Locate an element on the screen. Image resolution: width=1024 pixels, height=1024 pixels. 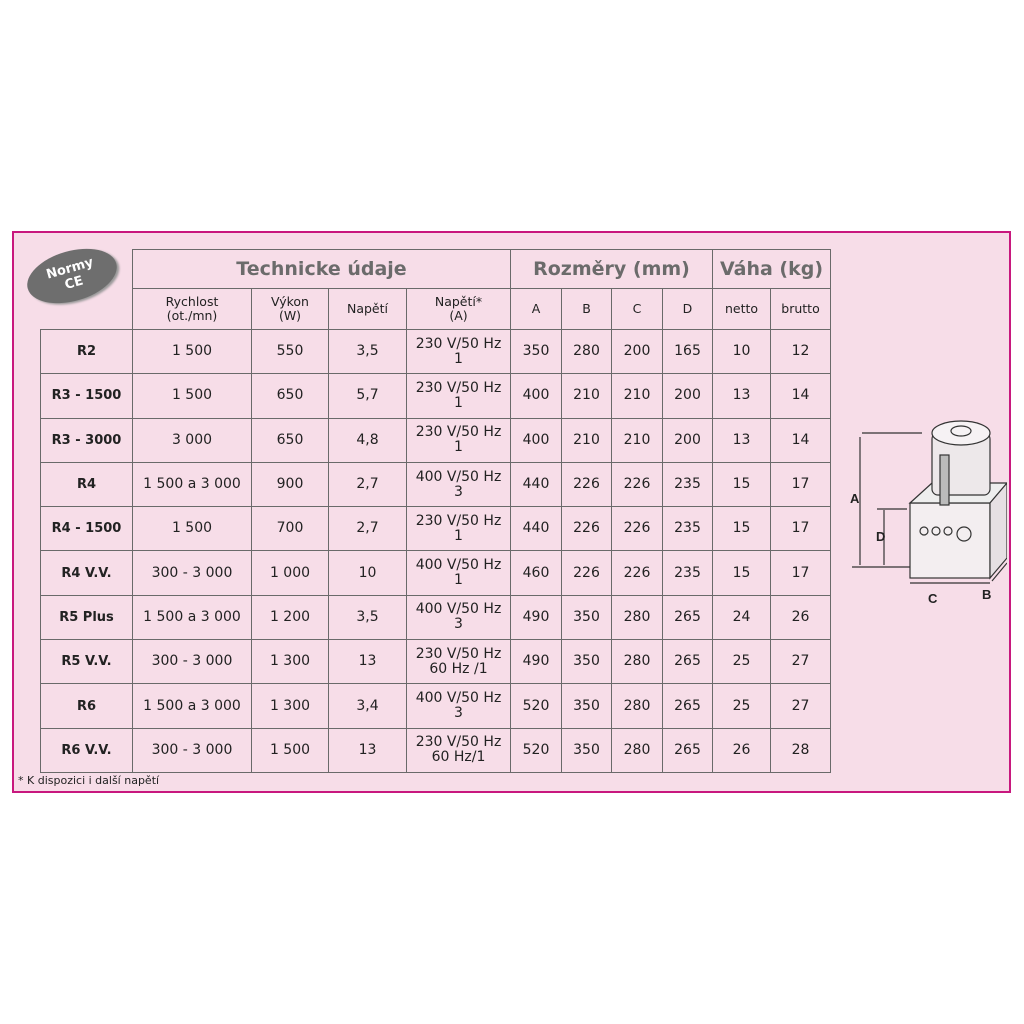
column-header-line1: netto is located at coordinates (741, 308).